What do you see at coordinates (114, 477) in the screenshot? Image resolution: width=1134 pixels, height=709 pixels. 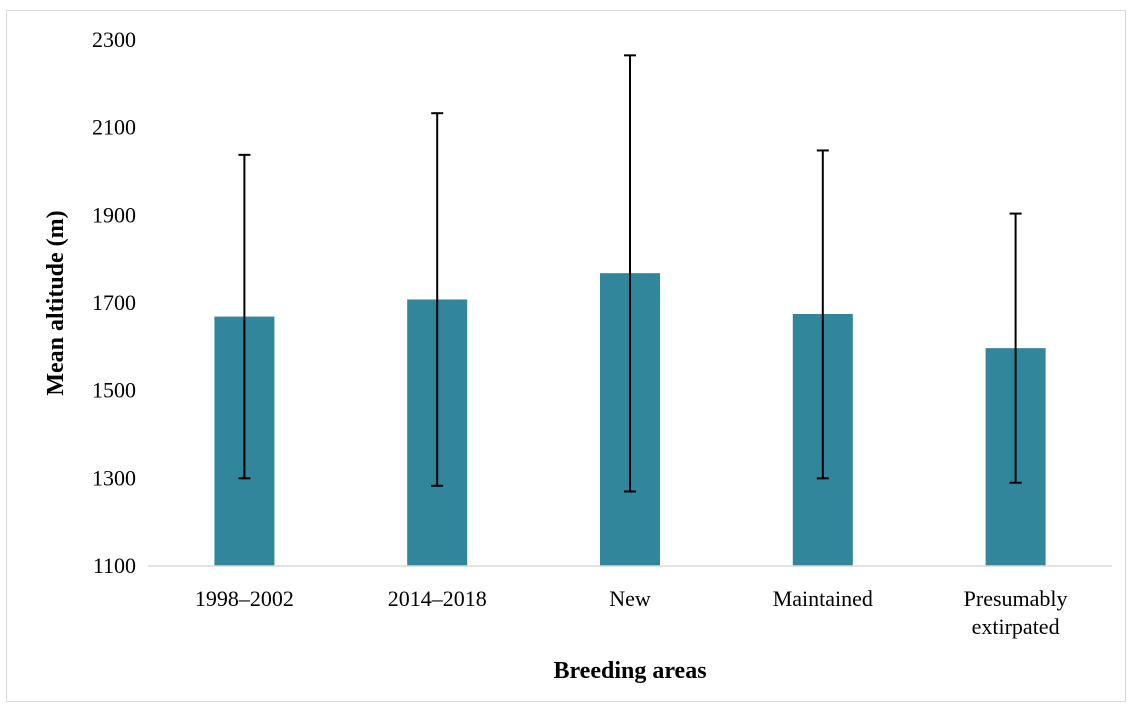 I see `y-tick-label: 1300` at bounding box center [114, 477].